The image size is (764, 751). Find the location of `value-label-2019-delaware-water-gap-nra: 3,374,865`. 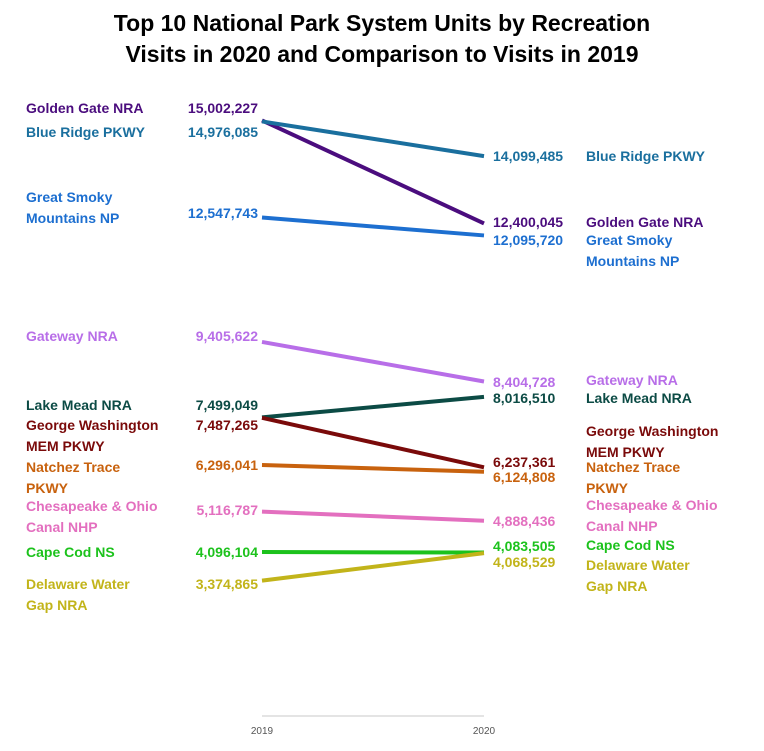

value-label-2019-delaware-water-gap-nra: 3,374,865 is located at coordinates (227, 584).